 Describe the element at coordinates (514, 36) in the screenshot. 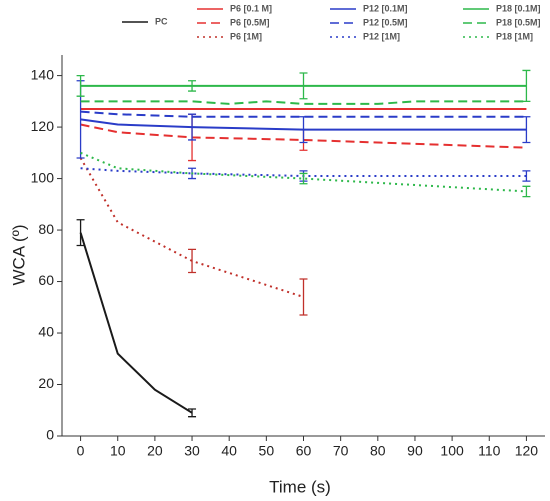

I see `legend-label: P18 [1M]` at that location.